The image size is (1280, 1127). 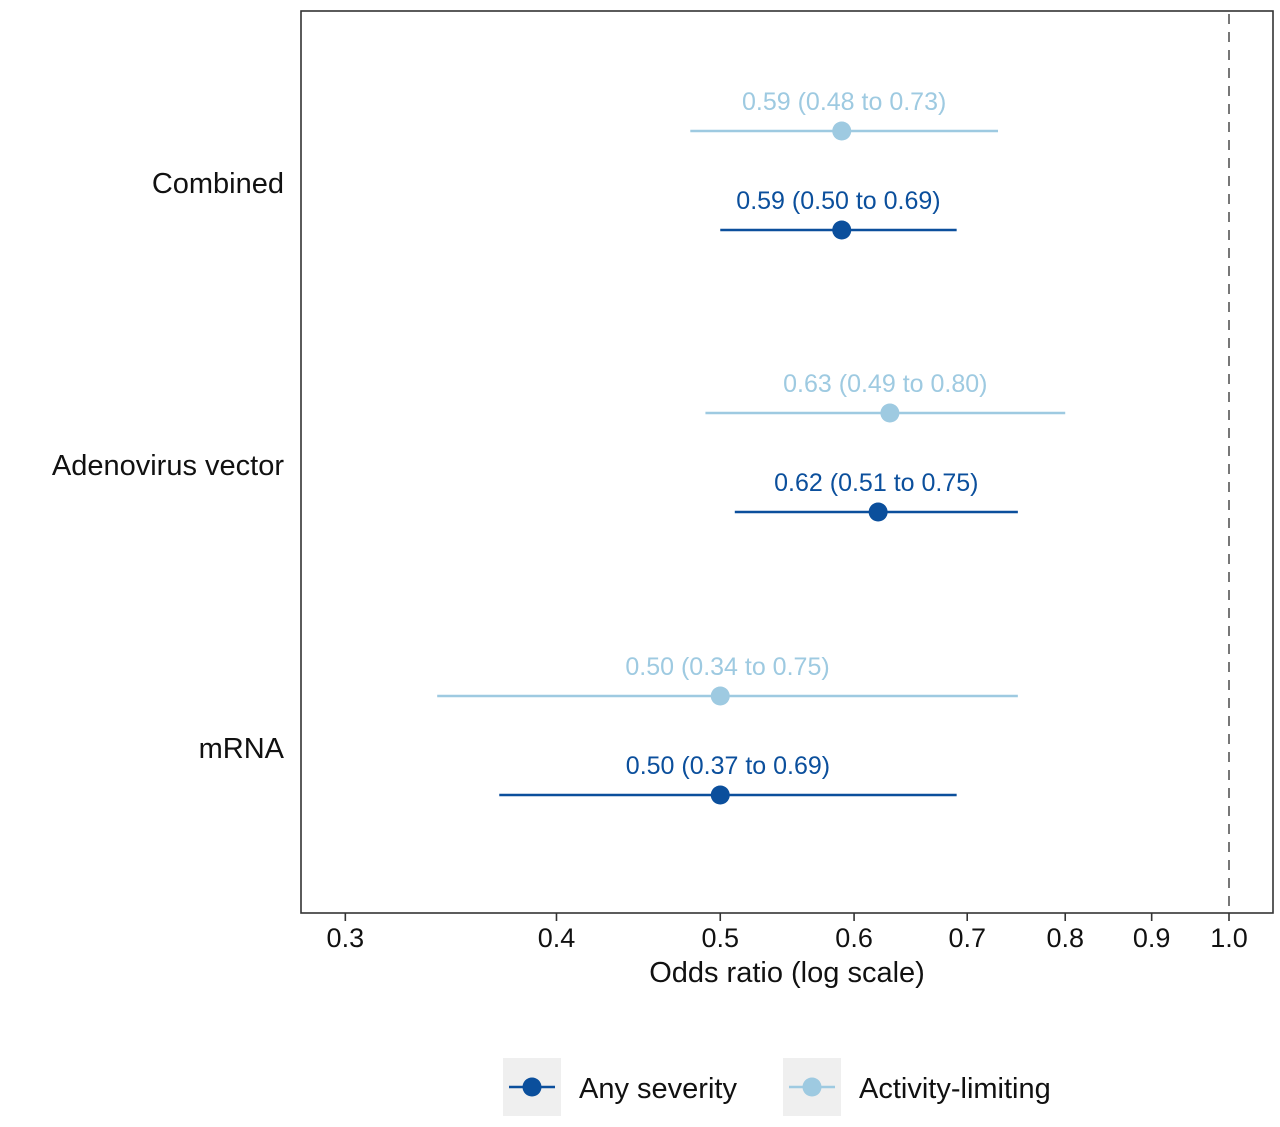 I want to click on data-label: 0.50 (0.34 to 0.75), so click(x=727, y=667).